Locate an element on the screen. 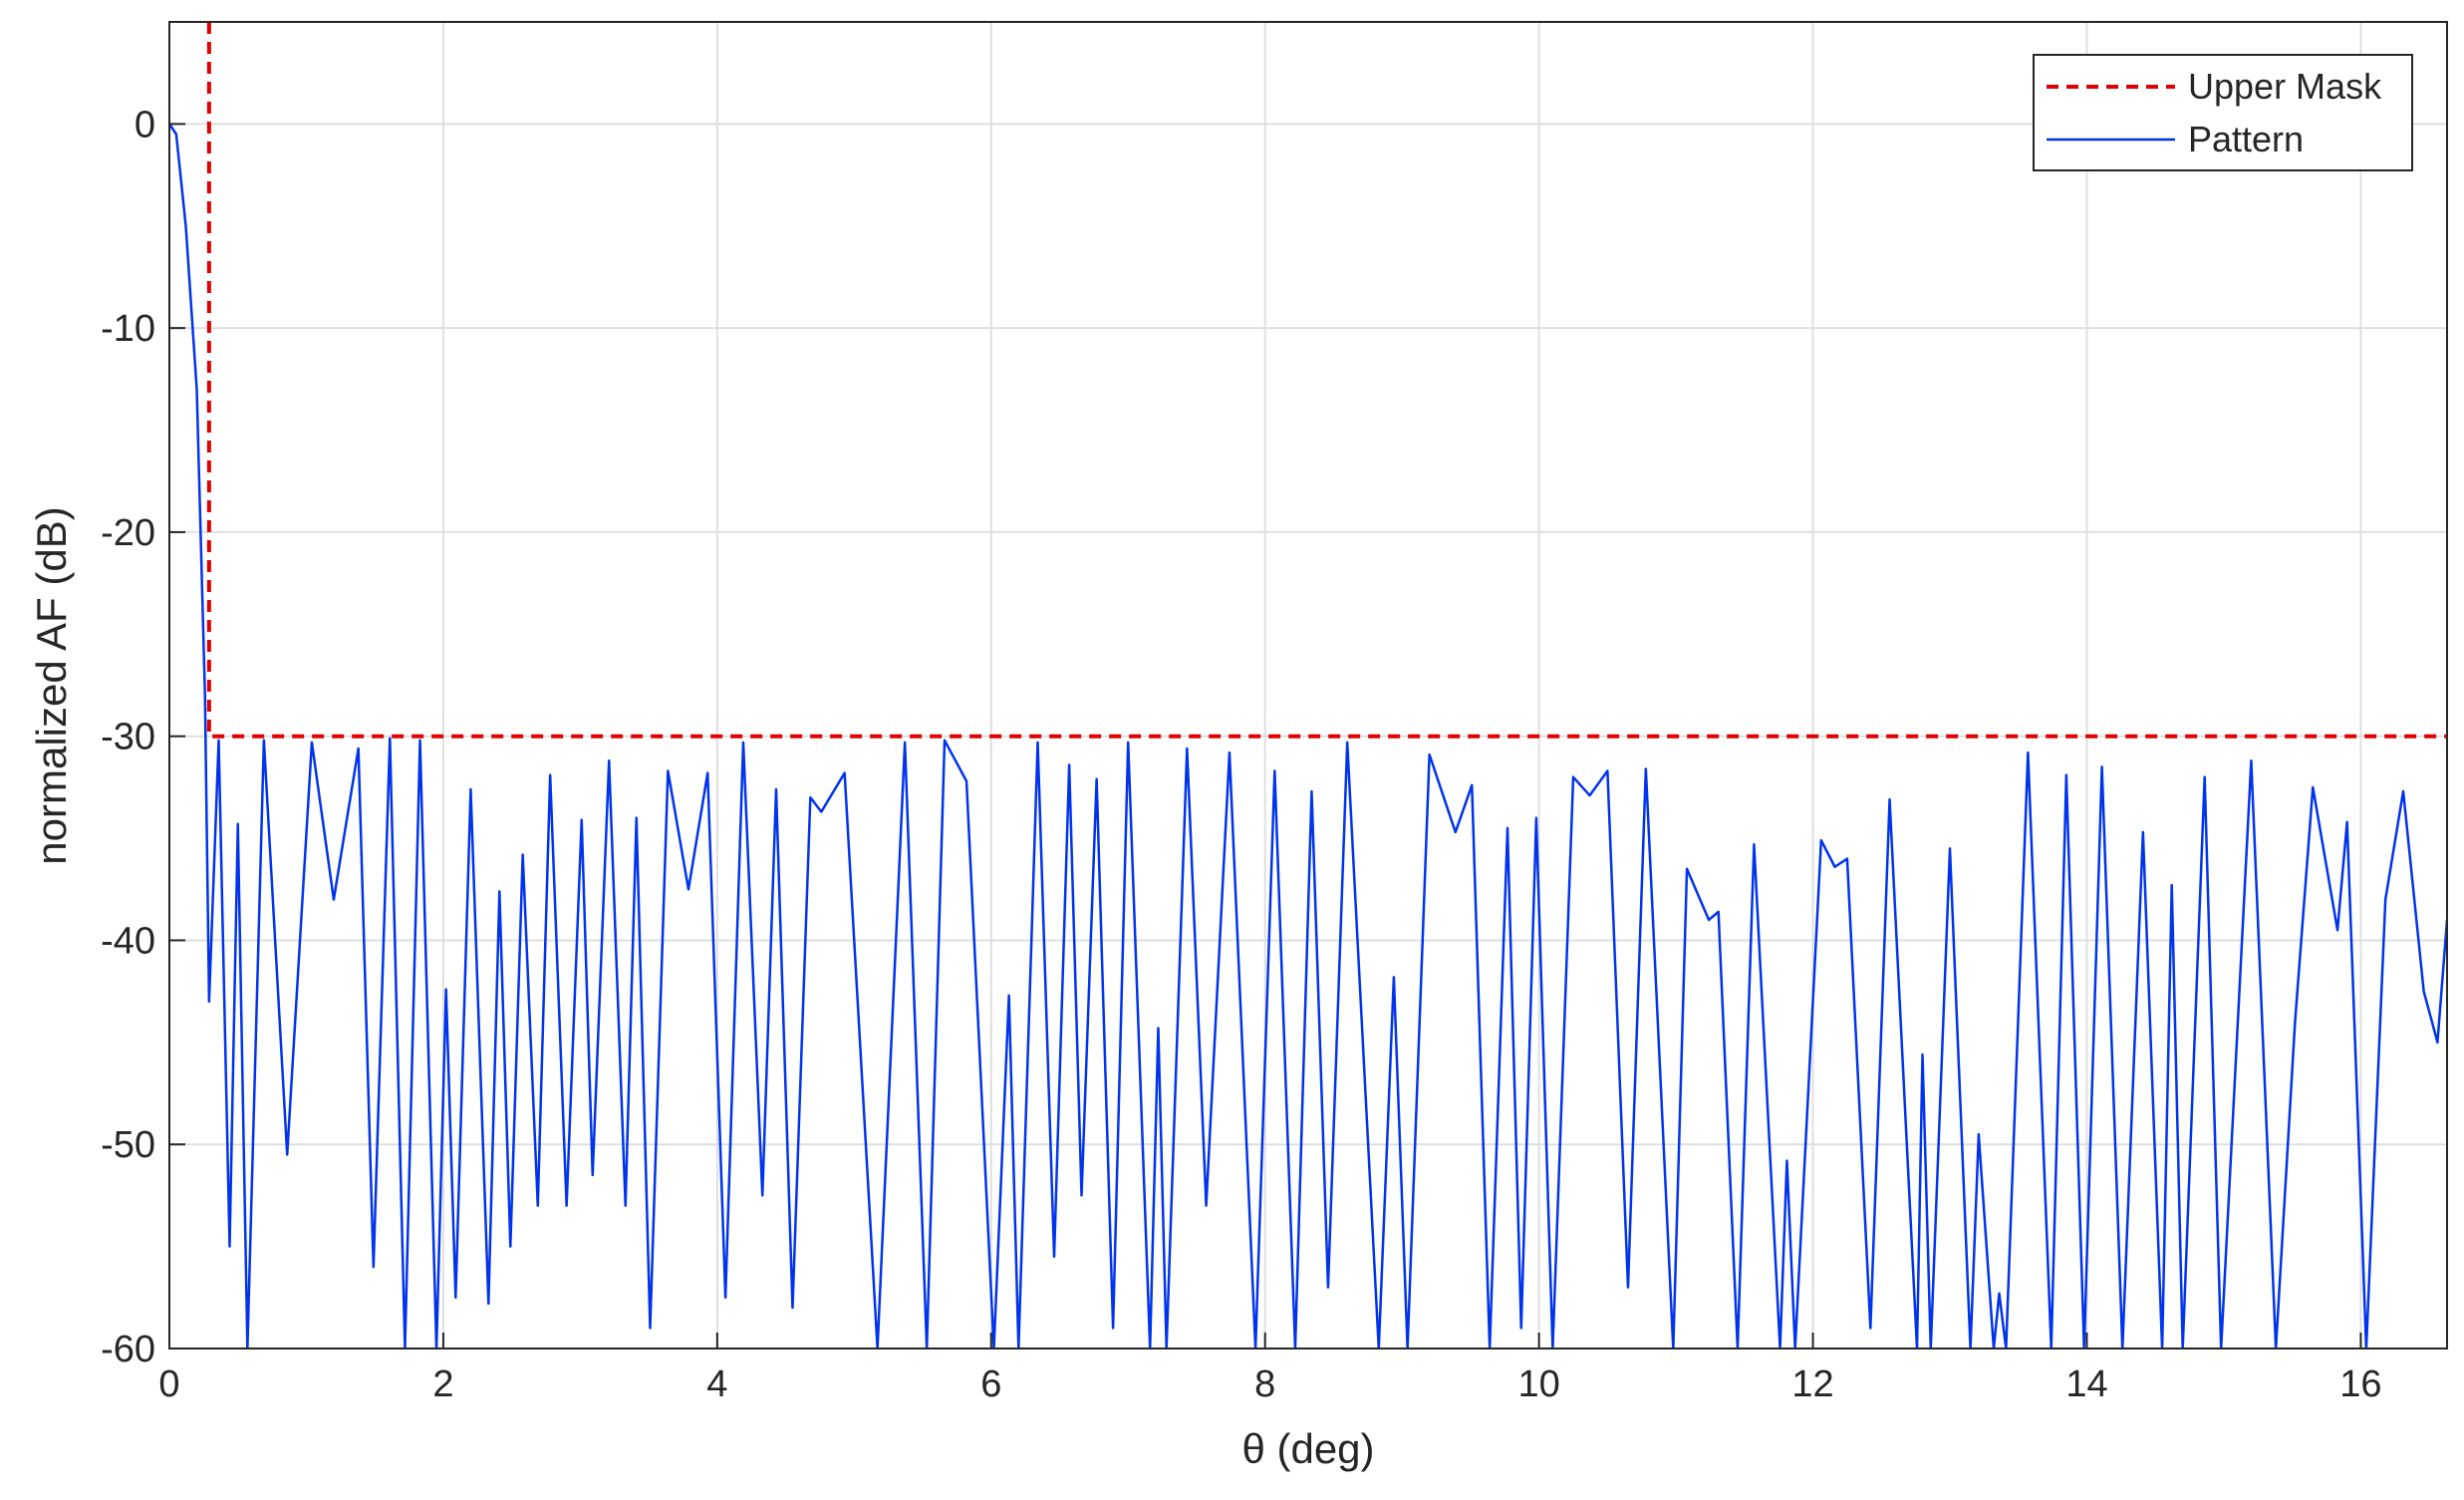 This screenshot has width=2464, height=1500. x-tick-label: 0 is located at coordinates (168, 1384).